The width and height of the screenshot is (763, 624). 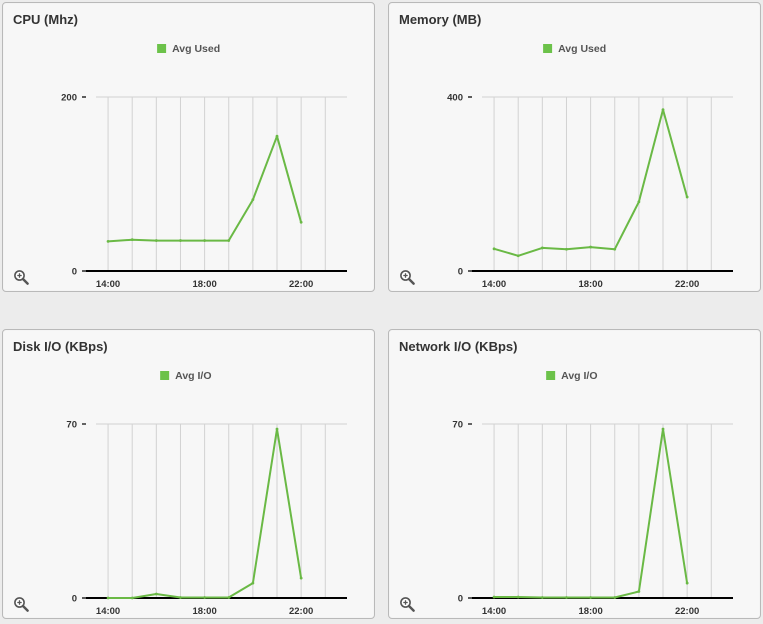 What do you see at coordinates (60, 346) in the screenshot?
I see `chart-title: Disk I/O (KBps)` at bounding box center [60, 346].